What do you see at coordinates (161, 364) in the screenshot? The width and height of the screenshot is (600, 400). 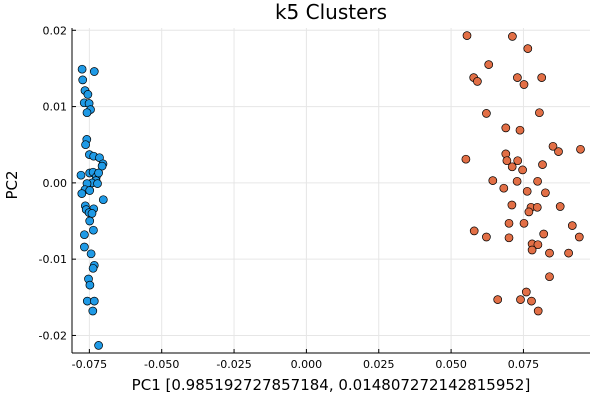 I see `x-tick-label: -0.050` at bounding box center [161, 364].